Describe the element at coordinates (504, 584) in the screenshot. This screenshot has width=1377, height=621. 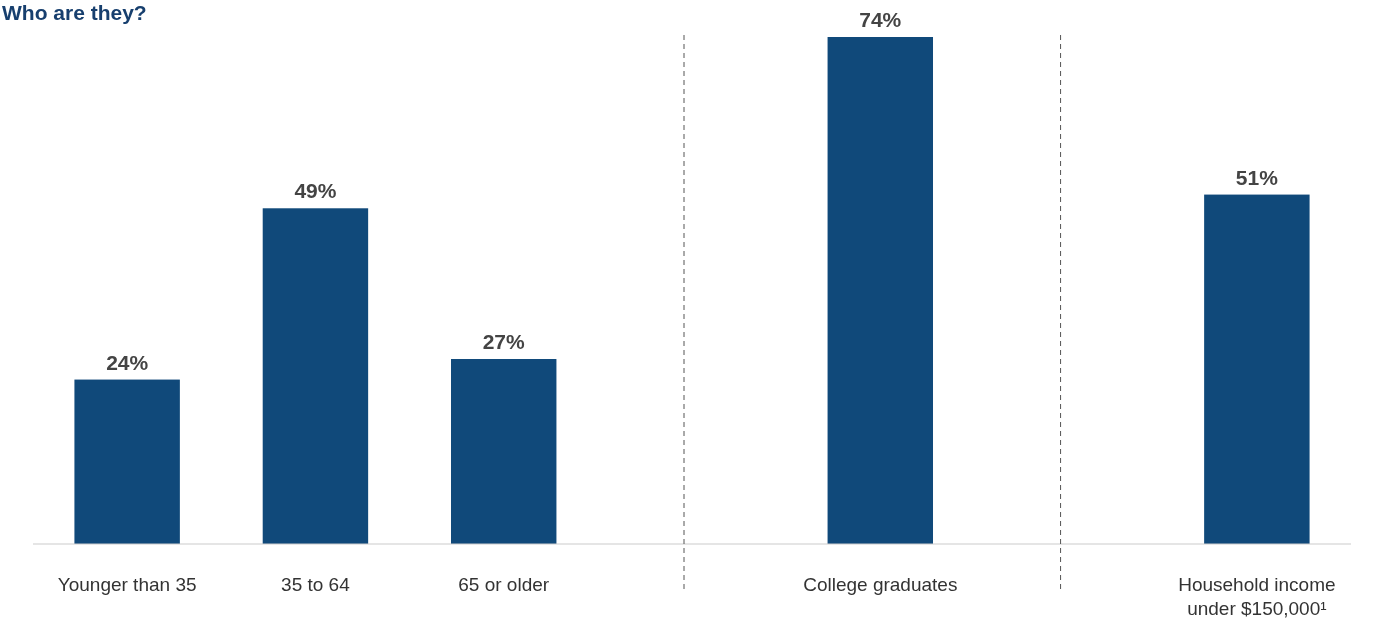
I see `x-tick-label: 65 or older` at that location.